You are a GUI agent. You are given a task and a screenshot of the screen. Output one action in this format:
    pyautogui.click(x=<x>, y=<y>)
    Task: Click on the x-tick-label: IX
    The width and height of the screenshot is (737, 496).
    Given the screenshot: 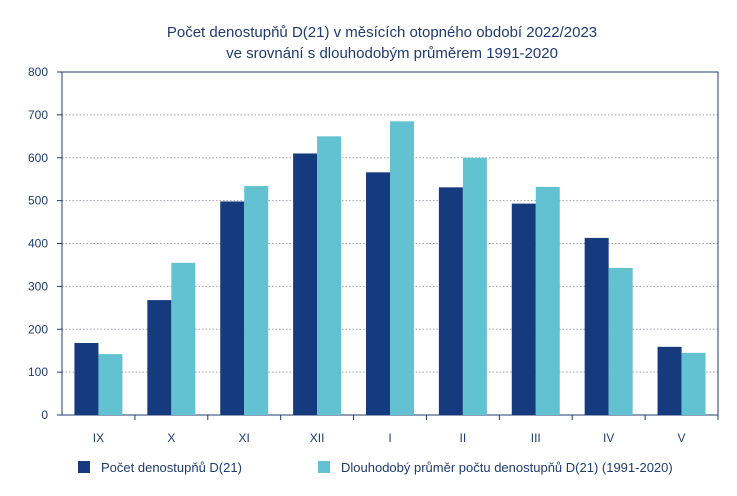 What is the action you would take?
    pyautogui.click(x=98, y=438)
    